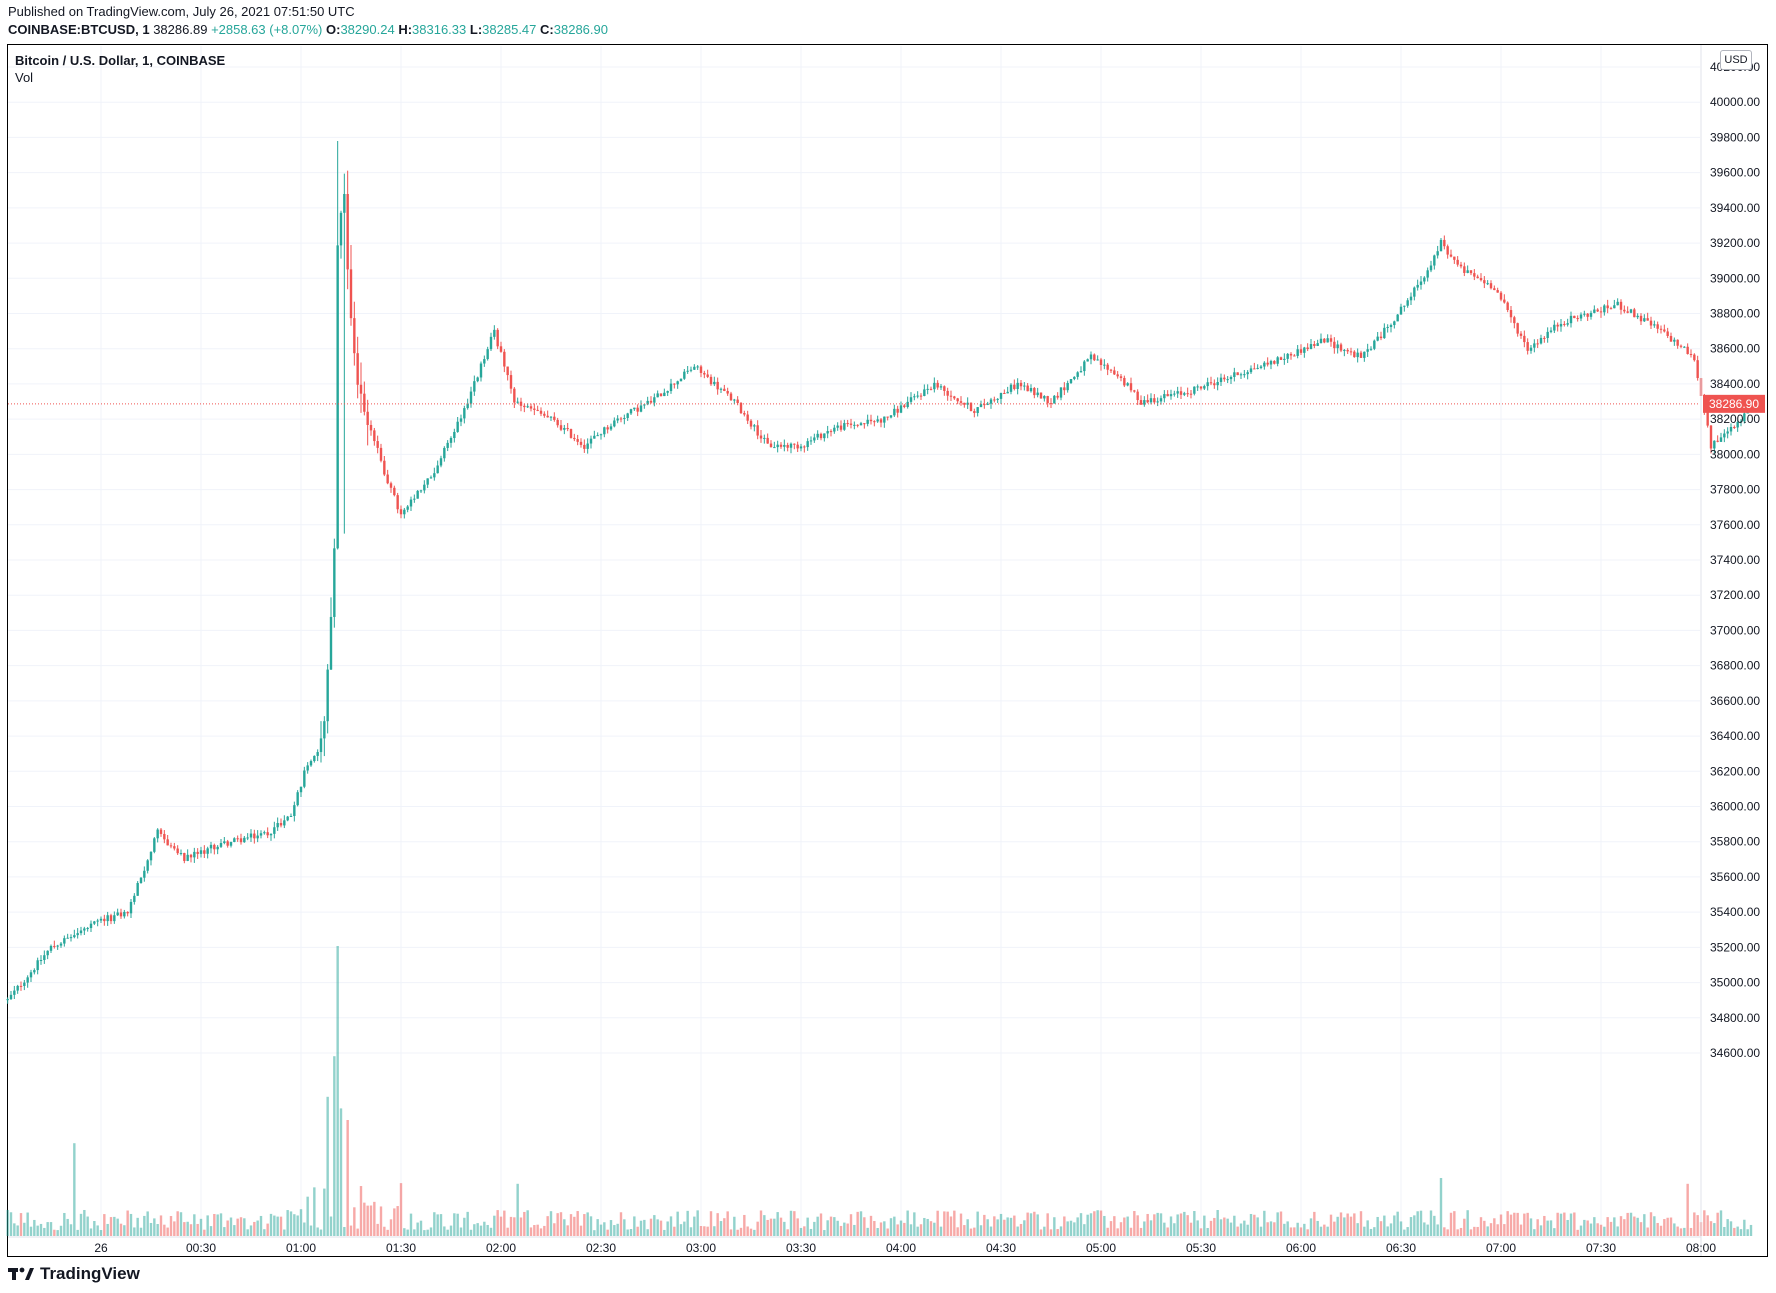 This screenshot has height=1293, width=1776. Describe the element at coordinates (301, 1248) in the screenshot. I see `time-tick-label: 01:00` at that location.